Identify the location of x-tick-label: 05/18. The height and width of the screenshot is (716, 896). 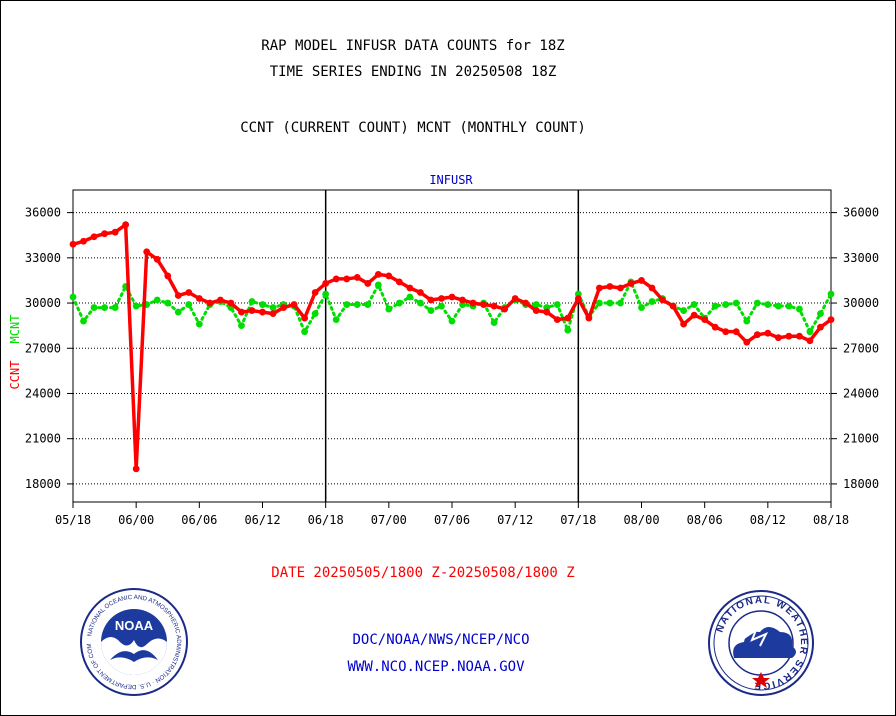
(73, 520).